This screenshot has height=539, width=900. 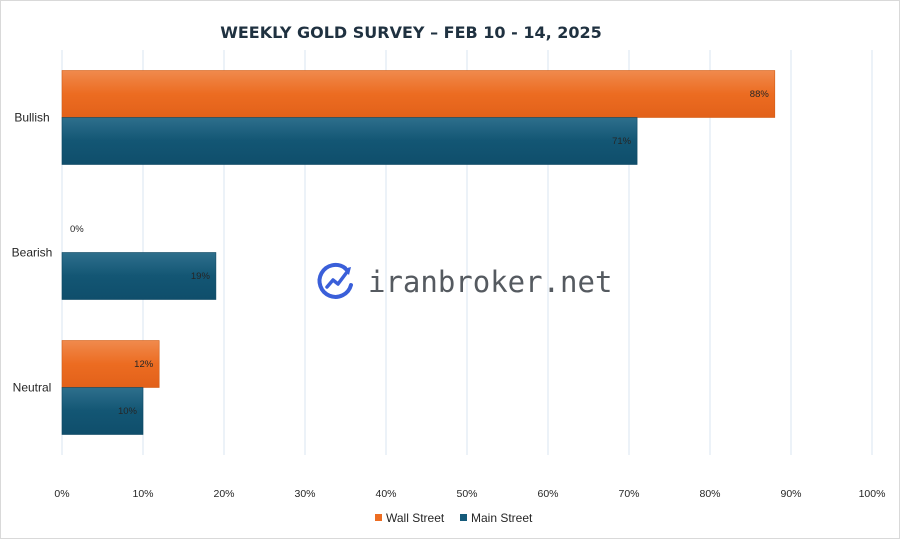 What do you see at coordinates (628, 494) in the screenshot?
I see `x-tick-label: 70%` at bounding box center [628, 494].